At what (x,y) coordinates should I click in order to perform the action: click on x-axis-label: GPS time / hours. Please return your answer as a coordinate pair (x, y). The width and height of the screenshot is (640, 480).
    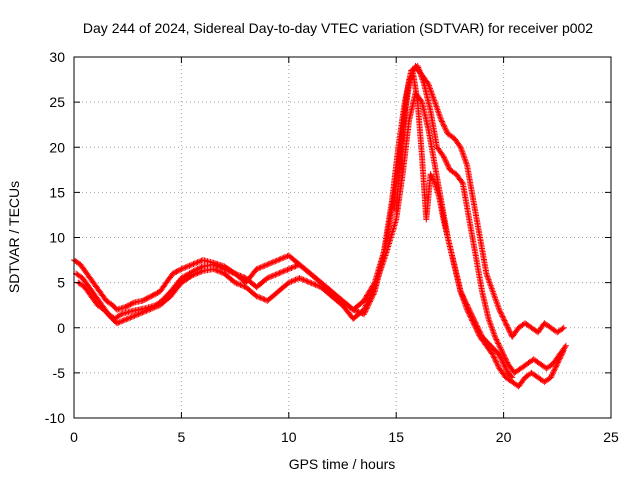
    Looking at the image, I should click on (342, 464).